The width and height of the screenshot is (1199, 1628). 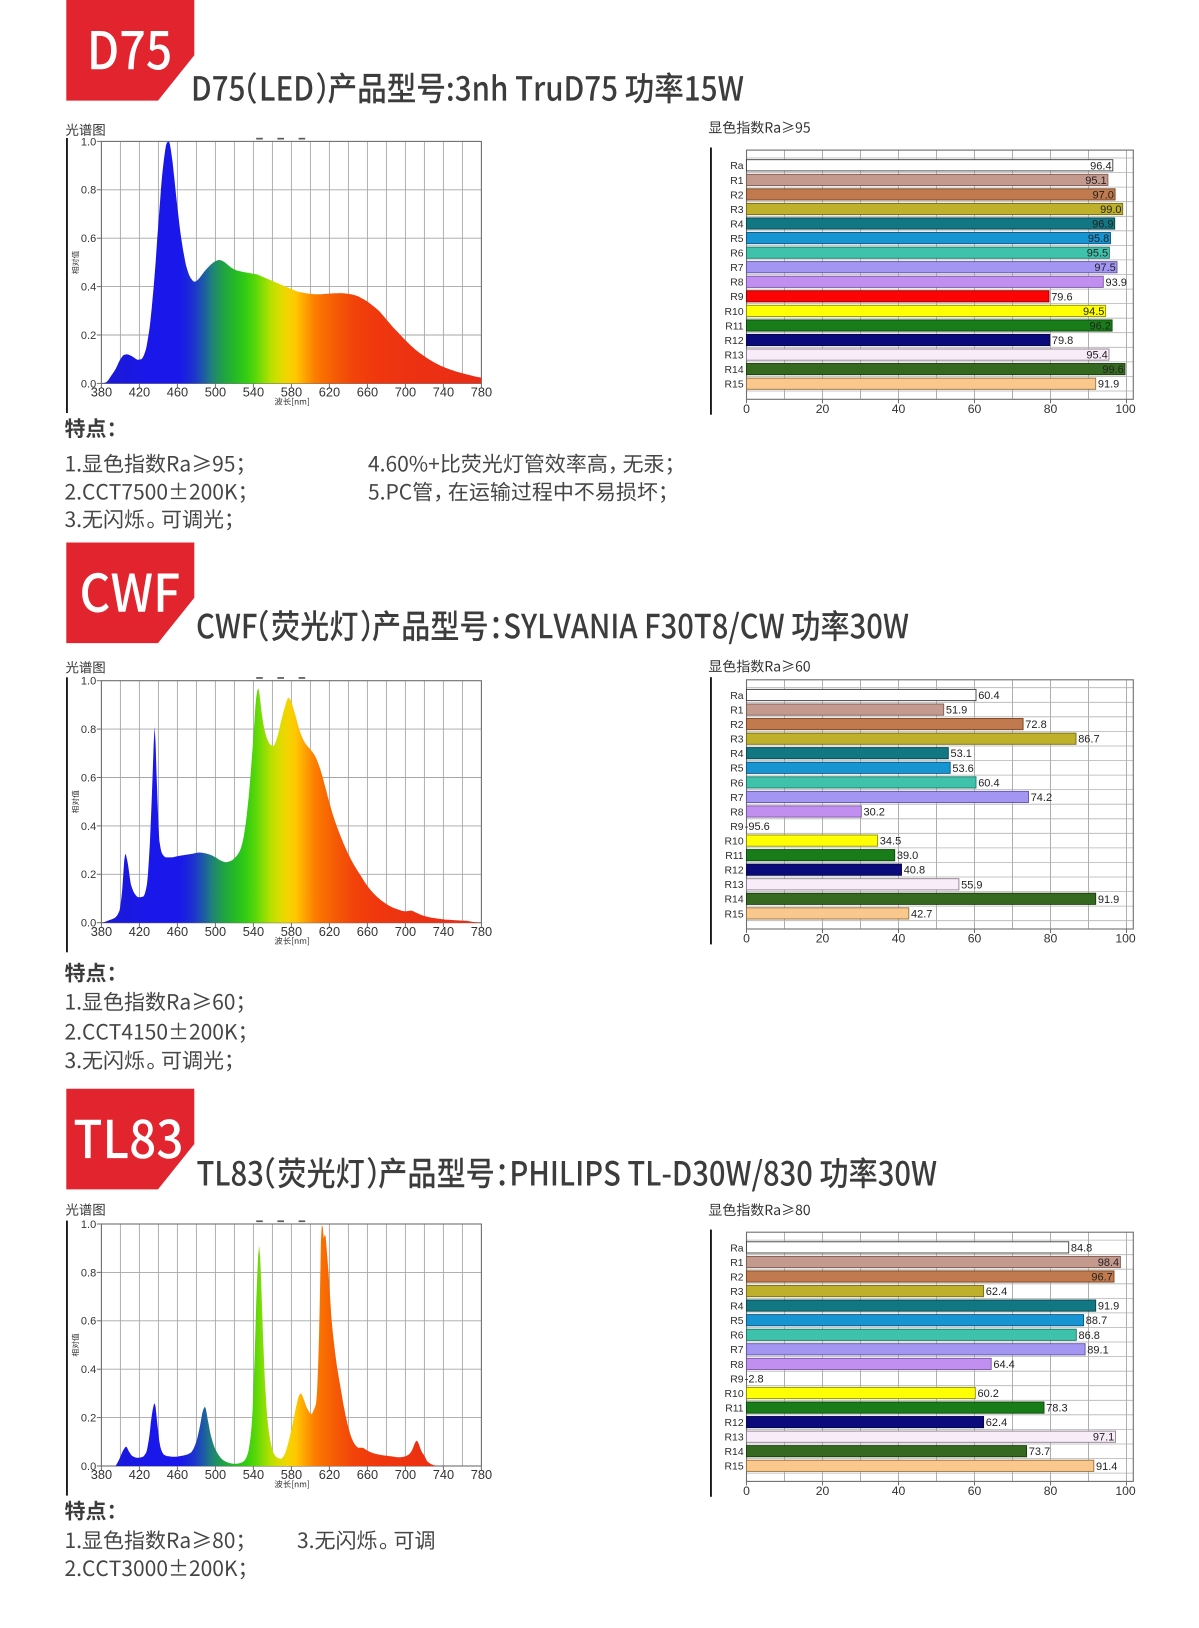 What do you see at coordinates (1103, 1438) in the screenshot?
I see `svg-text: 97.1` at bounding box center [1103, 1438].